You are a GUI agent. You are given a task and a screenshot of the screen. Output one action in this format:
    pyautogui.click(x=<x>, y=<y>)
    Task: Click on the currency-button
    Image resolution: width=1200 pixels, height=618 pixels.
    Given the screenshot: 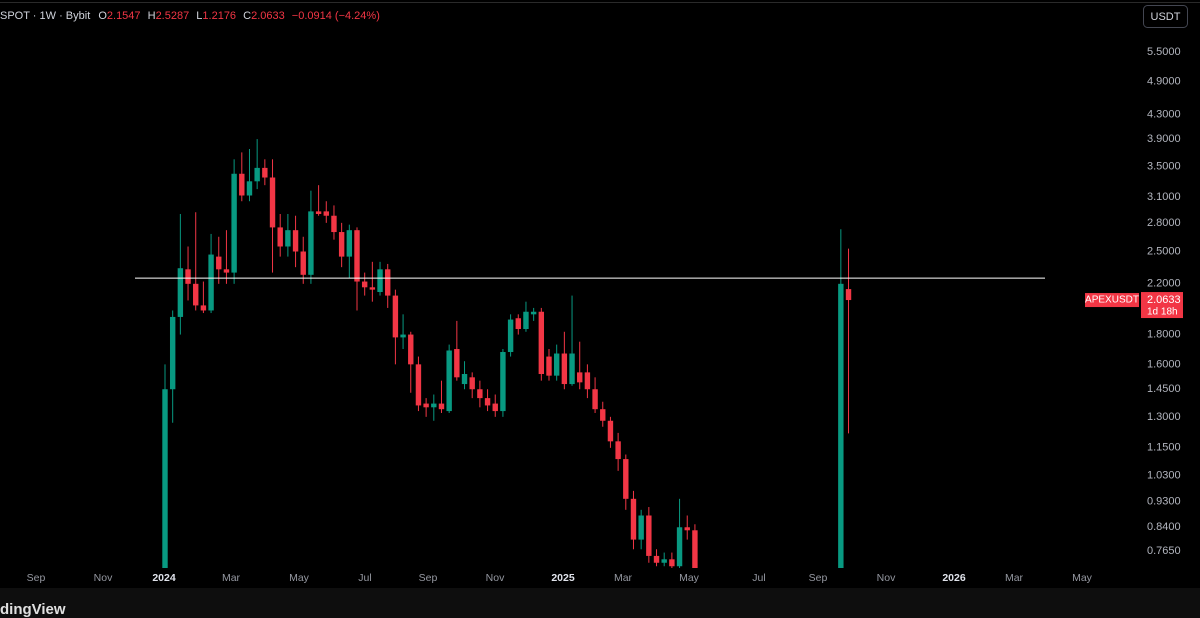 What is the action you would take?
    pyautogui.click(x=1165, y=16)
    